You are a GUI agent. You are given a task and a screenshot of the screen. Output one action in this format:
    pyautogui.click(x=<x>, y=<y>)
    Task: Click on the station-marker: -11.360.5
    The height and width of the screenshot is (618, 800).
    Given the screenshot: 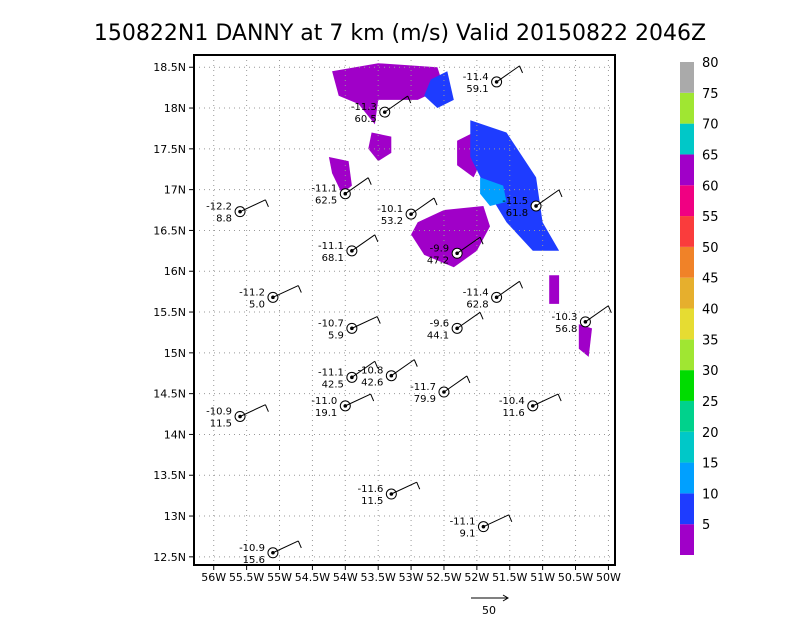 What is the action you would take?
    pyautogui.click(x=381, y=110)
    